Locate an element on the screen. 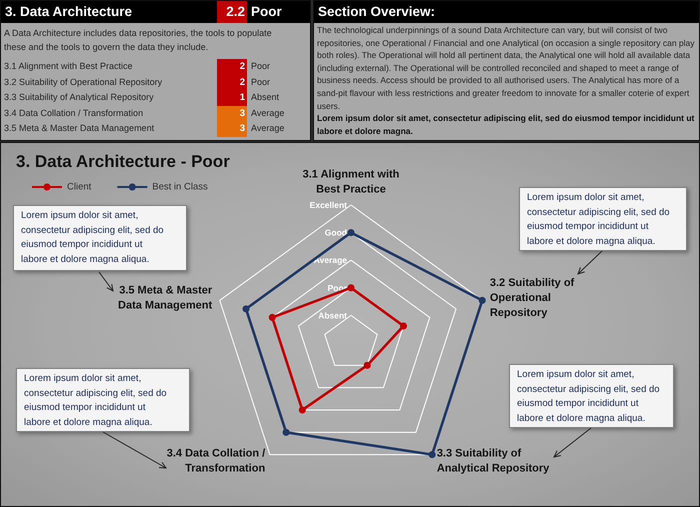  legend-label: Client is located at coordinates (79, 187).